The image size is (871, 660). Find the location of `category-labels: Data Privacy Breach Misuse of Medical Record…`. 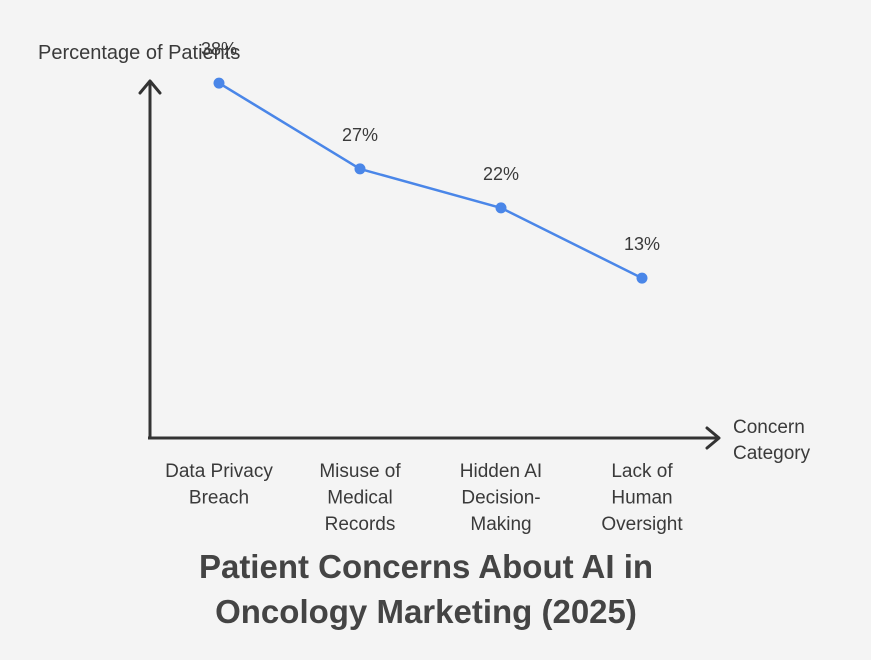

category-labels: Data Privacy Breach Misuse of Medical Record… is located at coordinates (424, 498).